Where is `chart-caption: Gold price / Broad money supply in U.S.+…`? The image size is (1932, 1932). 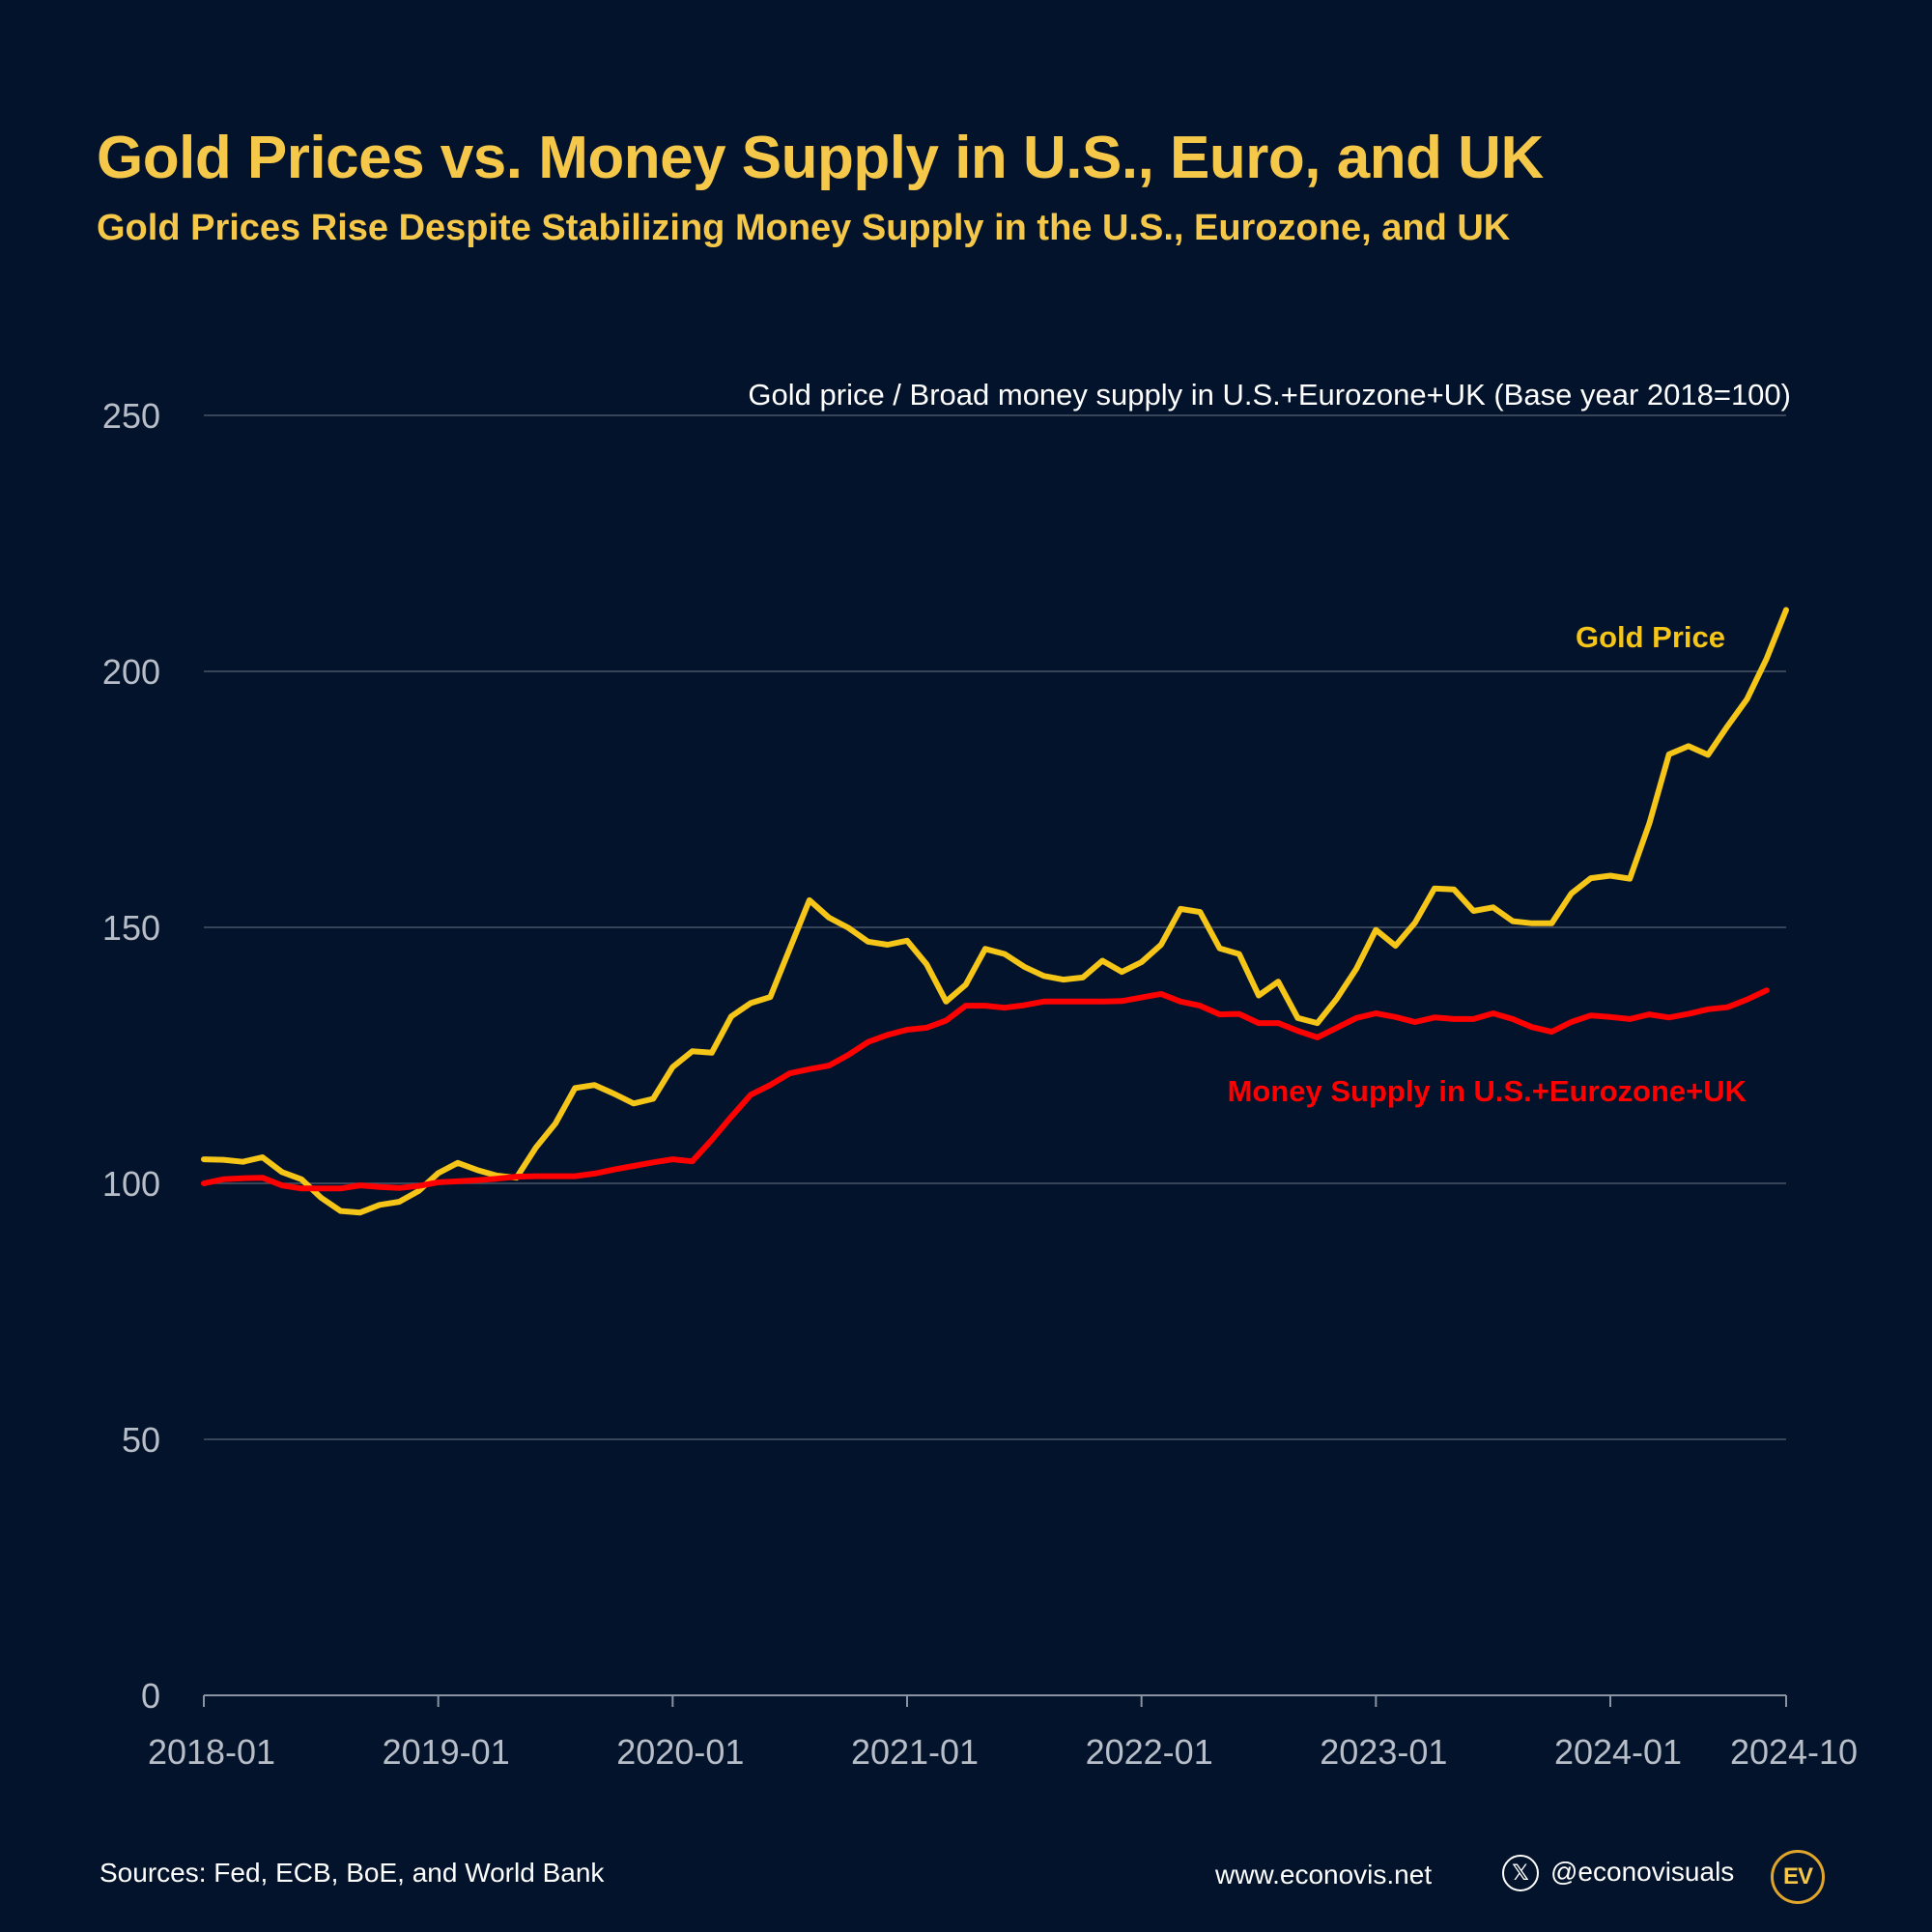
chart-caption: Gold price / Broad money supply in U.S.+… is located at coordinates (1269, 395).